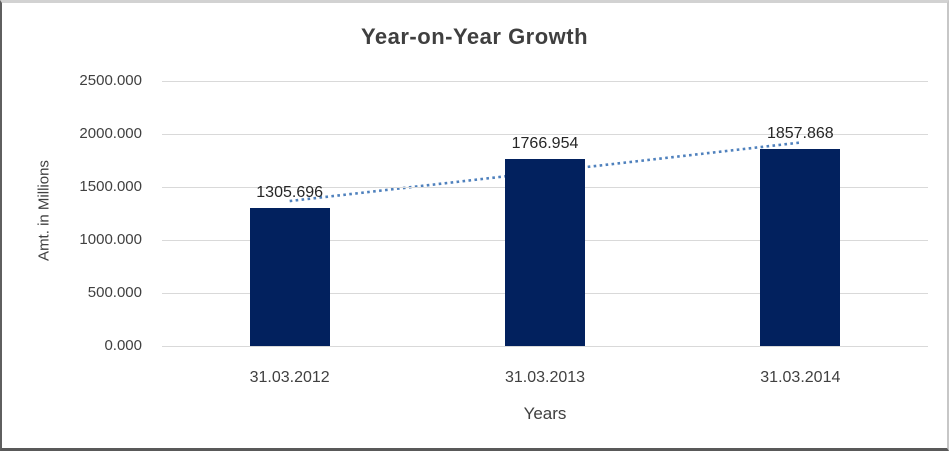 The width and height of the screenshot is (949, 451). I want to click on bar-31.03.2012, so click(289, 276).